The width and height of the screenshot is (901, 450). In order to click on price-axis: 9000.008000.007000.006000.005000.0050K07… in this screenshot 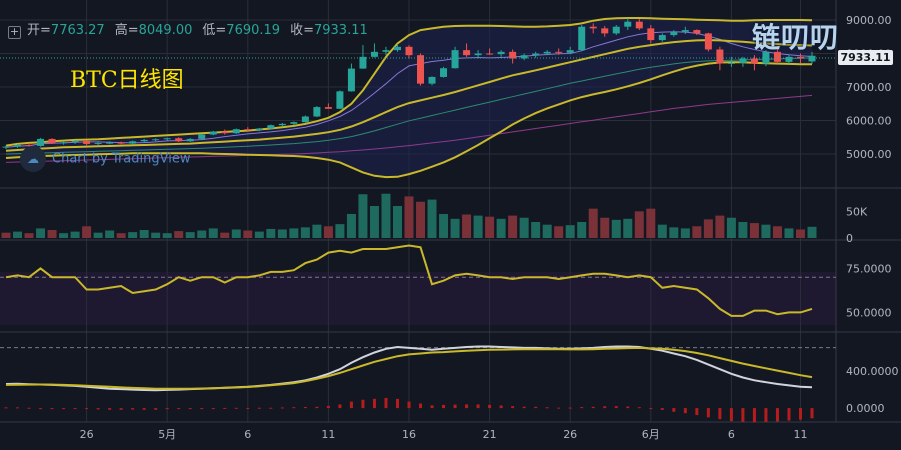, I will do `click(872, 214)`.